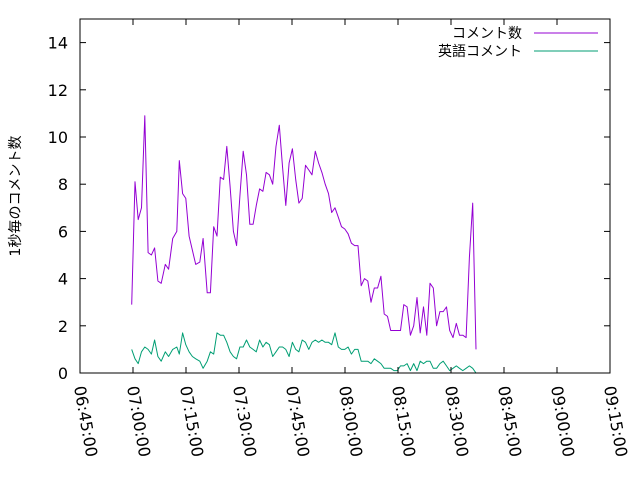 This screenshot has height=480, width=640. I want to click on y-axis-label: 1秒毎のコメント数, so click(16, 196).